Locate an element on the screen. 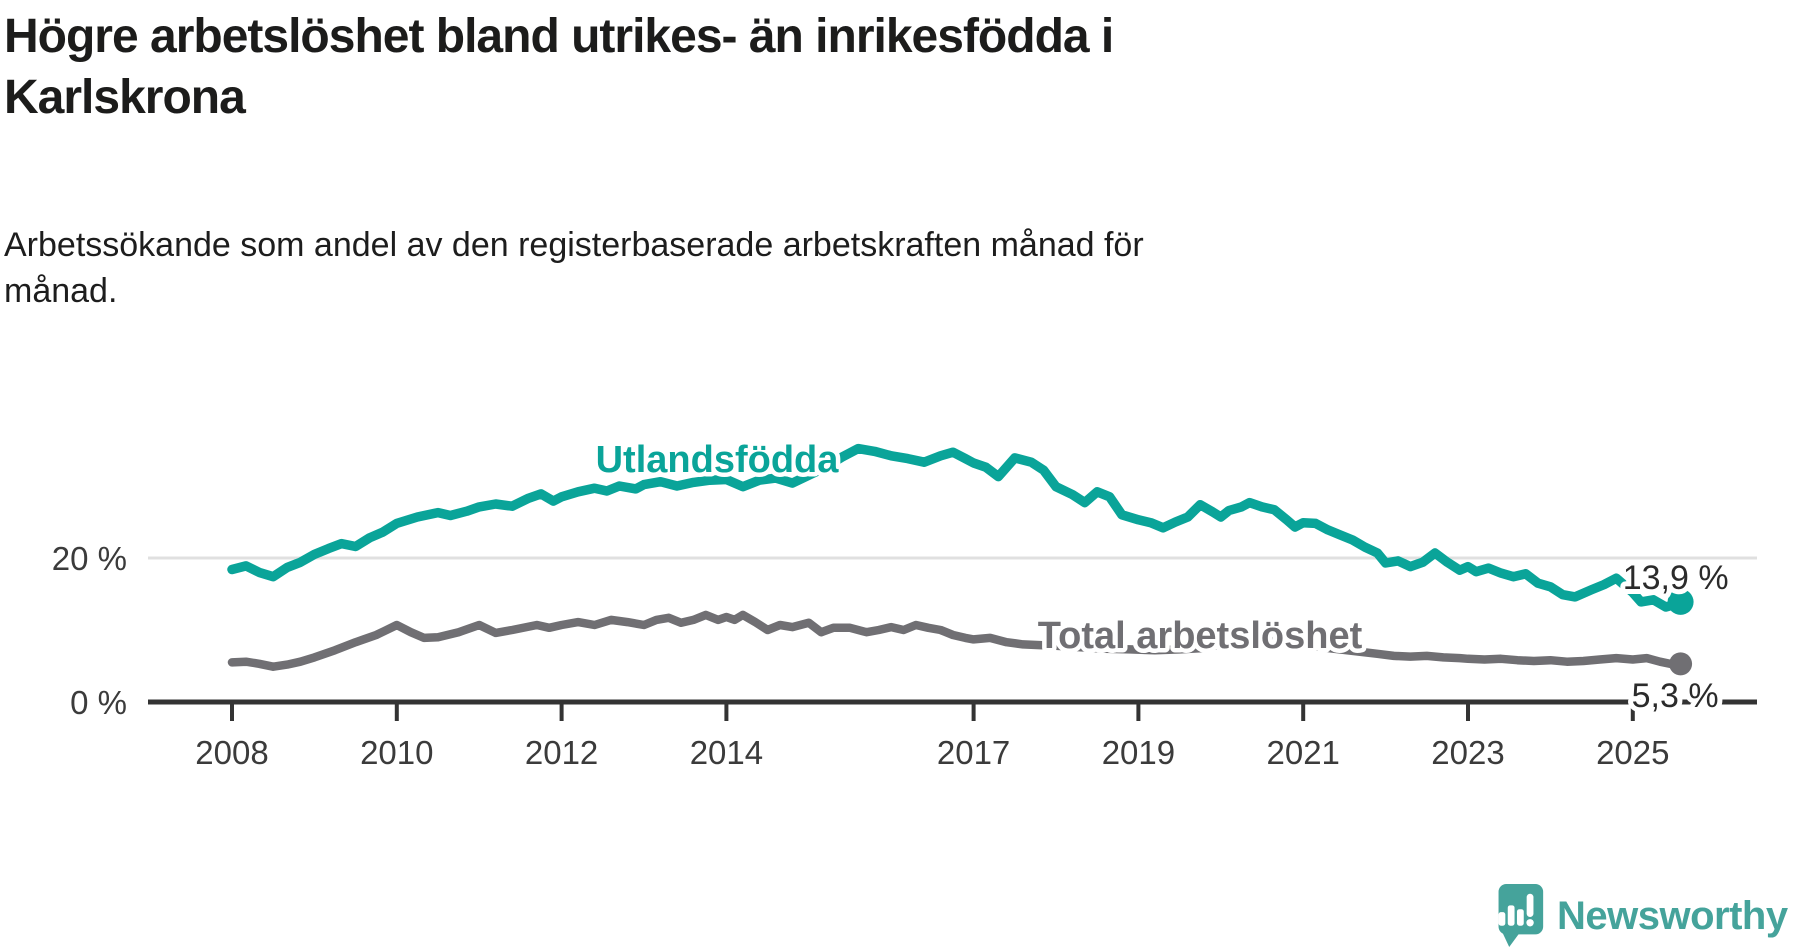 The height and width of the screenshot is (948, 1800). end-value-label-utlandsfodda: 13,9 % is located at coordinates (1676, 578).